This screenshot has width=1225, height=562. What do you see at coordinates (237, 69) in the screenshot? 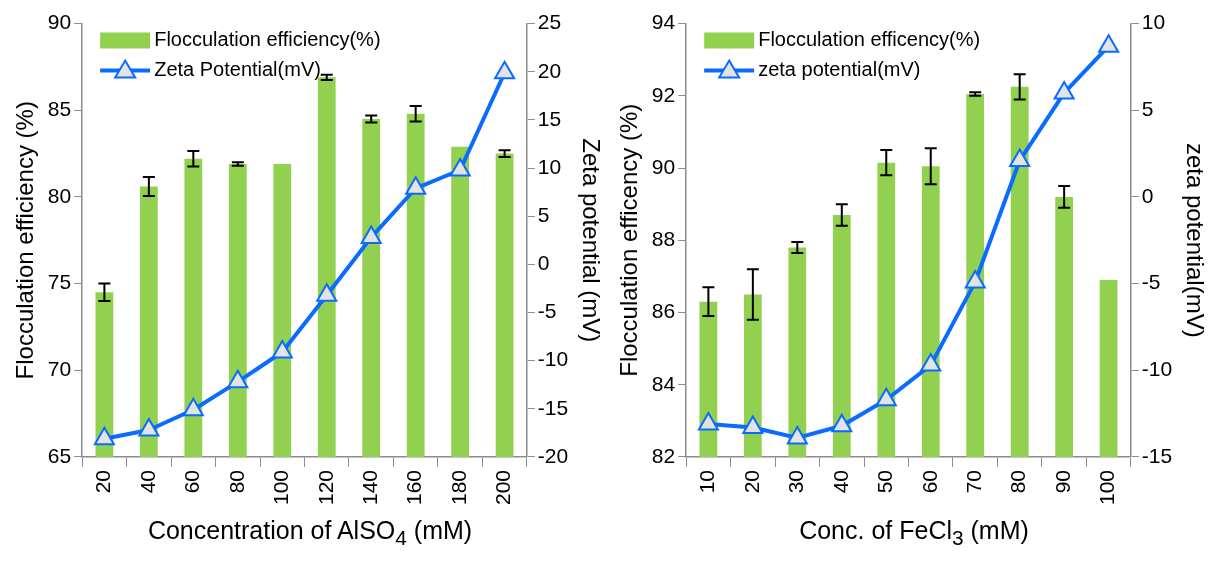
I see `legend-label: Zeta Potential(mV)` at bounding box center [237, 69].